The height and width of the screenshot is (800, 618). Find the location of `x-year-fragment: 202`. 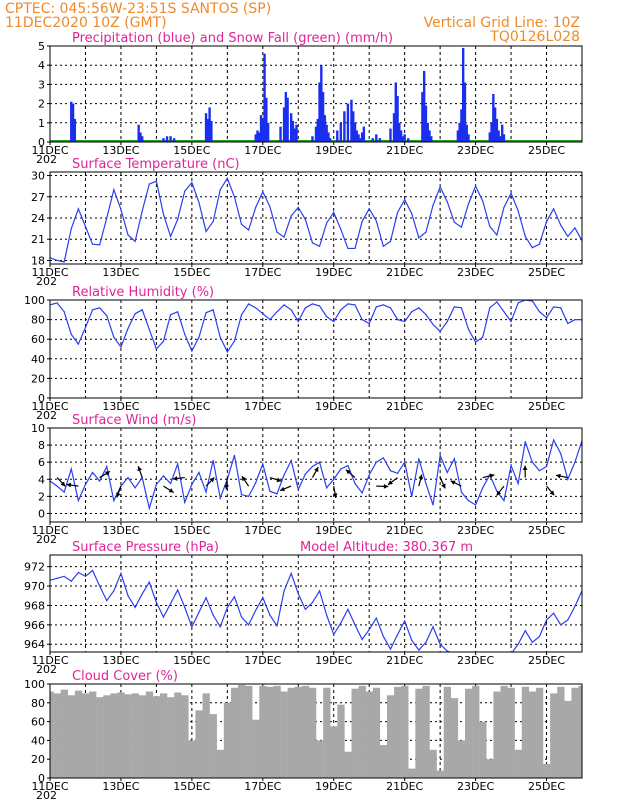

x-year-fragment: 202 is located at coordinates (46, 415).